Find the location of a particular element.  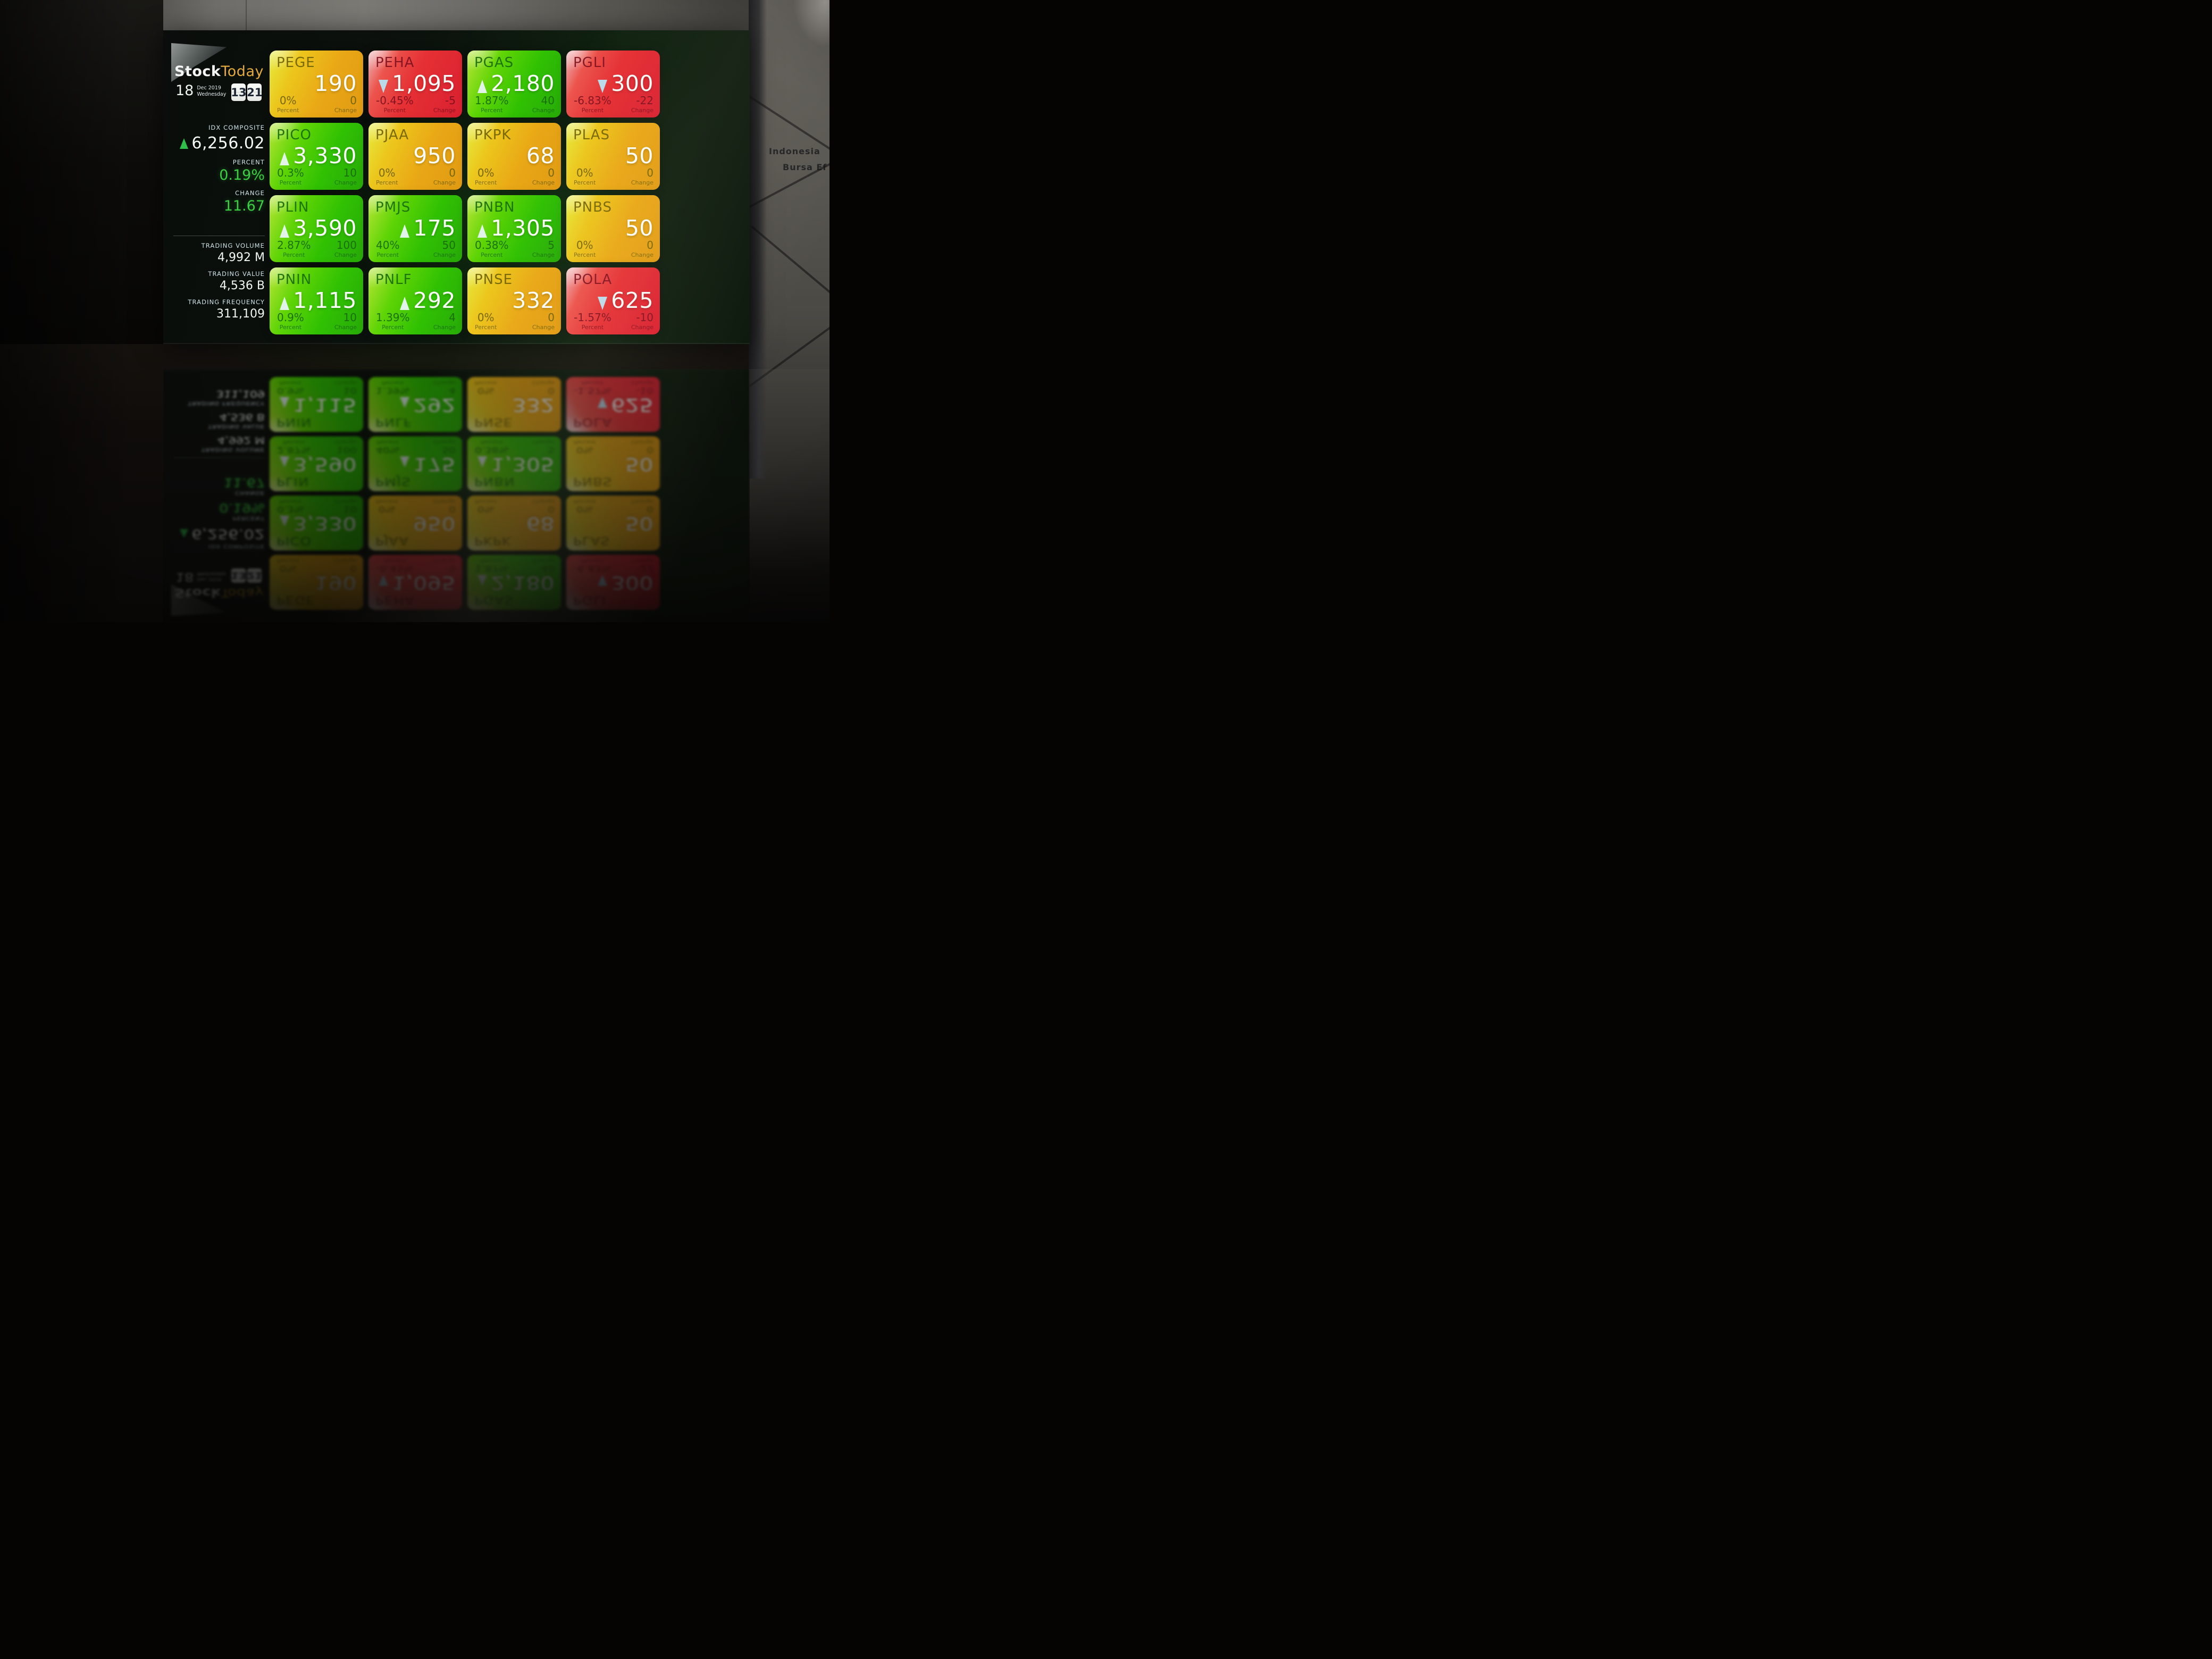

price-row: 950 is located at coordinates (434, 156).